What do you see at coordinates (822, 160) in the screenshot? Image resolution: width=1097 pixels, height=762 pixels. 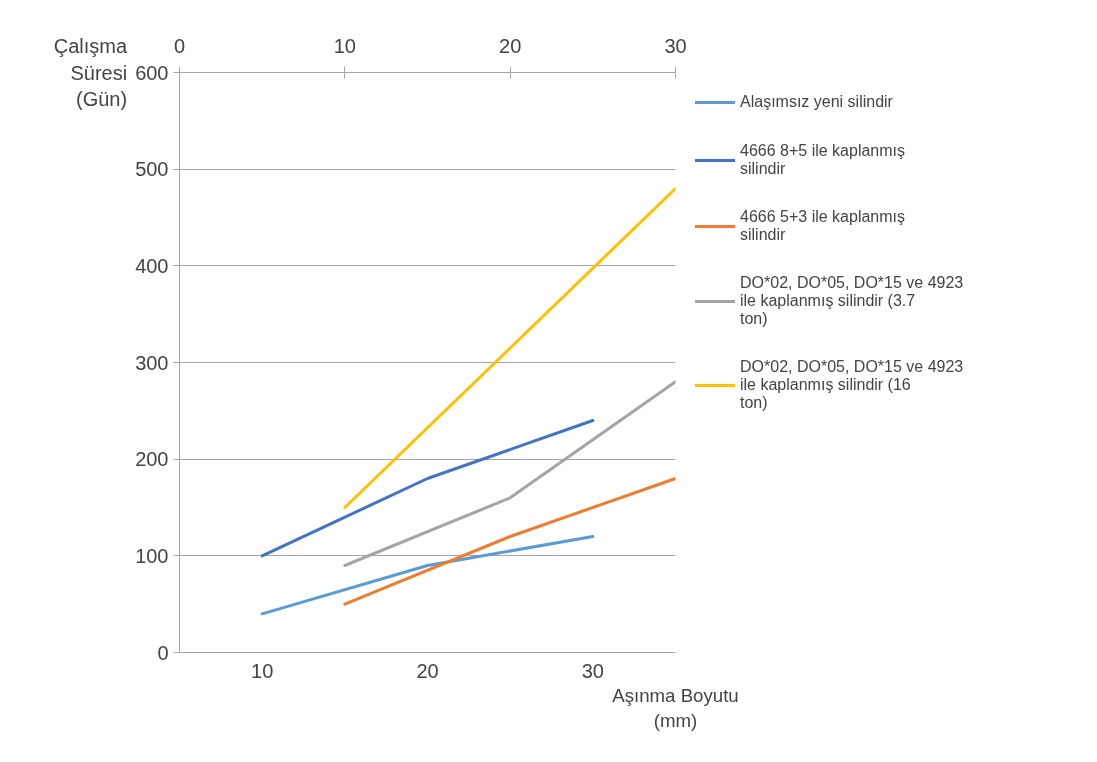 I see `legend-label: 4666 8+5 ile kaplanmış silindir` at bounding box center [822, 160].